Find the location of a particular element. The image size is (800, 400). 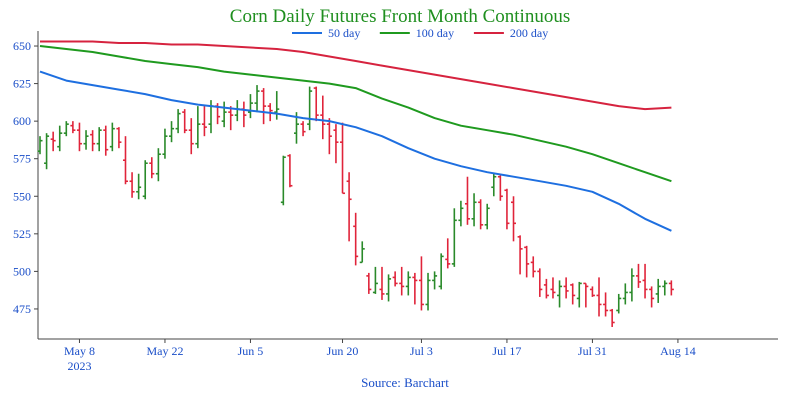

legend: 50 day 100 day 200 day is located at coordinates (420, 33).